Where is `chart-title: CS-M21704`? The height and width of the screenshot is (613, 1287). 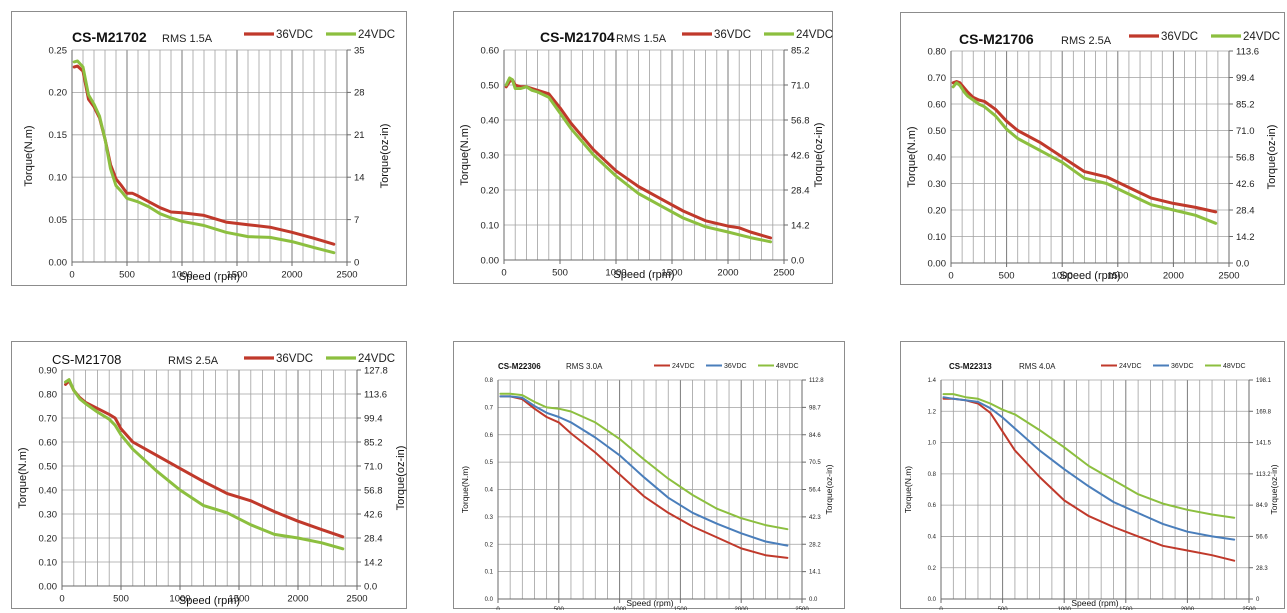 chart-title: CS-M21704 is located at coordinates (577, 37).